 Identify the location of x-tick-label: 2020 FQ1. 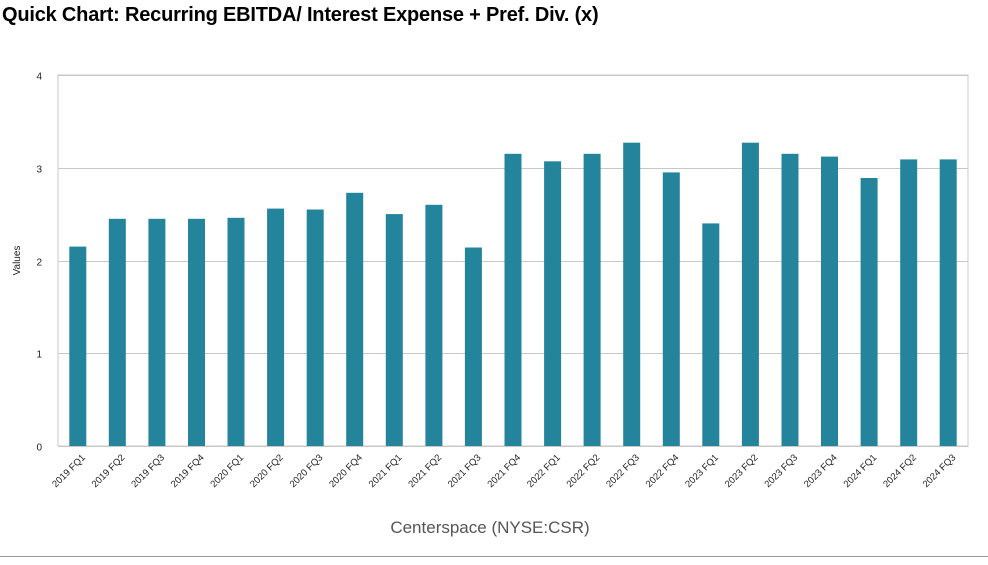
(227, 471).